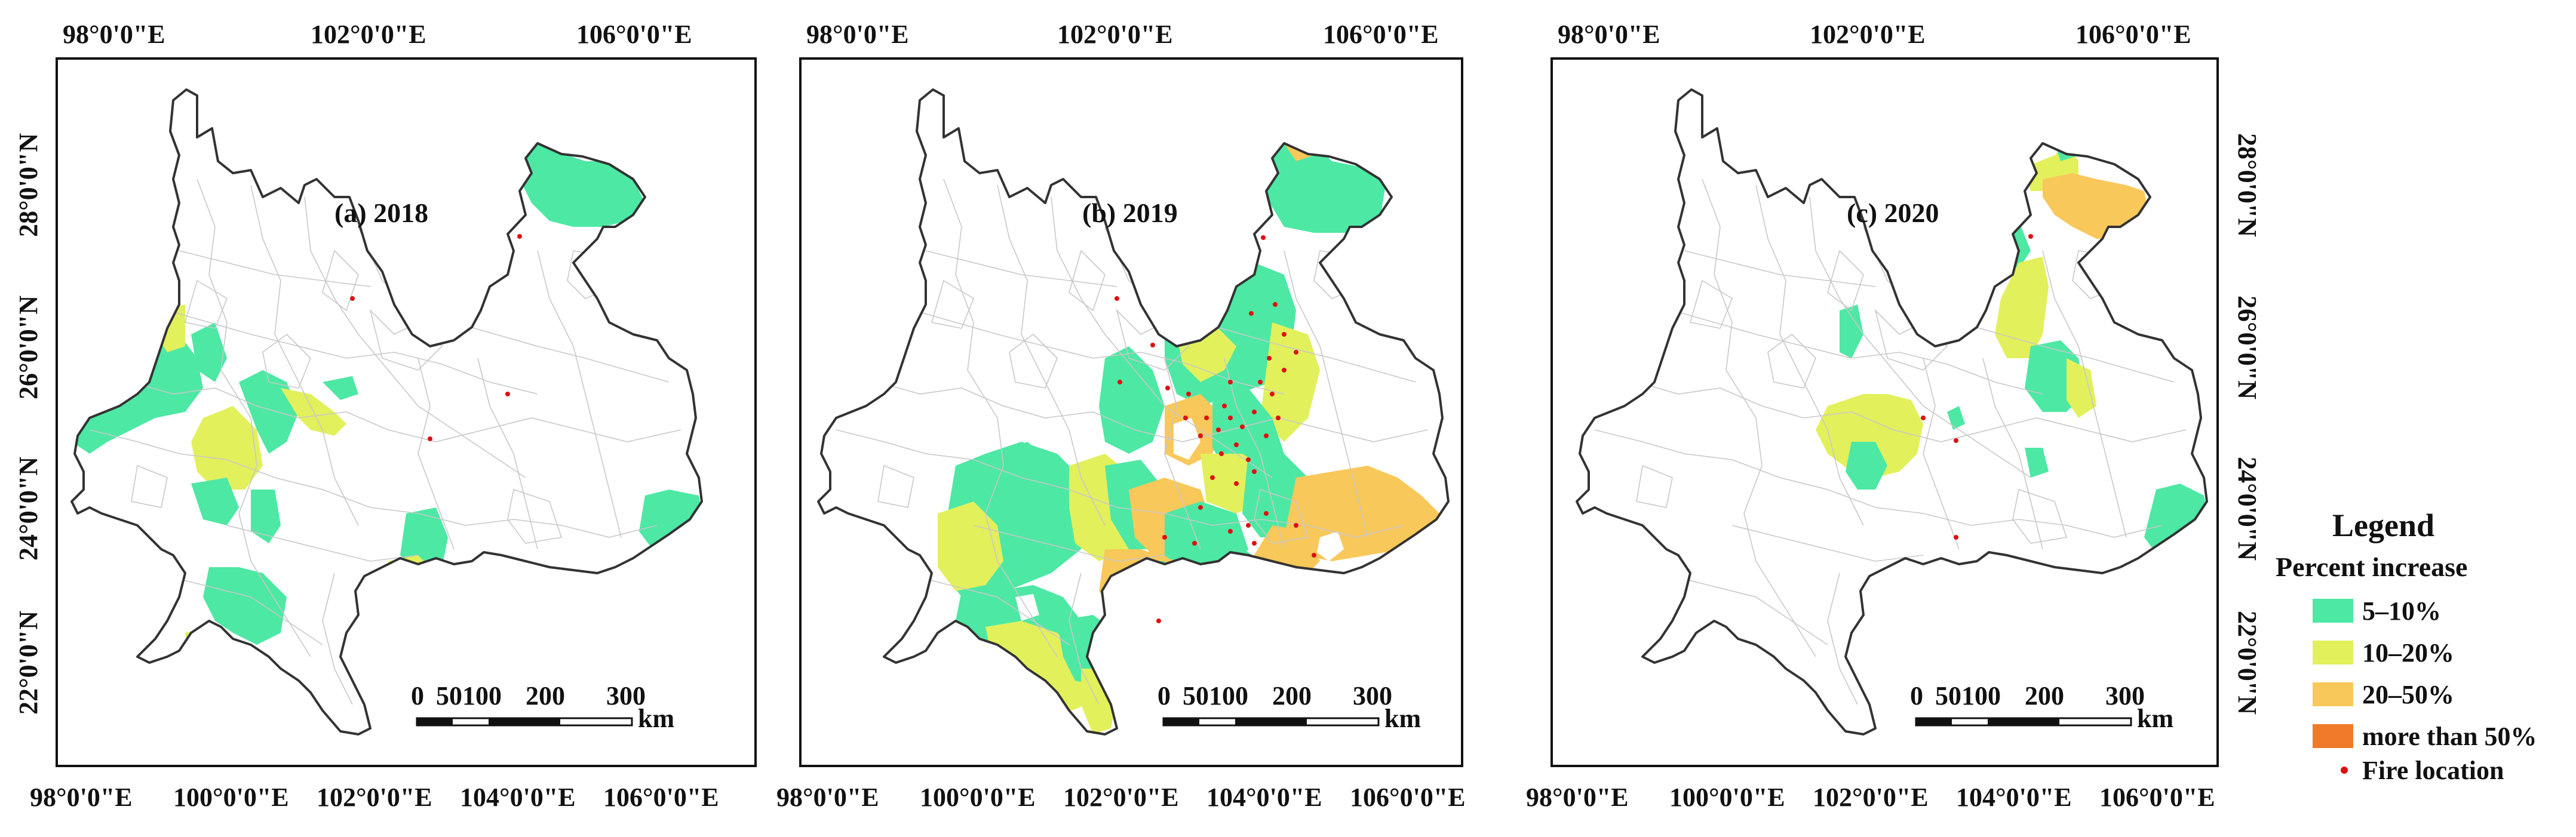 The image size is (2576, 837). I want to click on legend-label: more than 50%, so click(2449, 736).